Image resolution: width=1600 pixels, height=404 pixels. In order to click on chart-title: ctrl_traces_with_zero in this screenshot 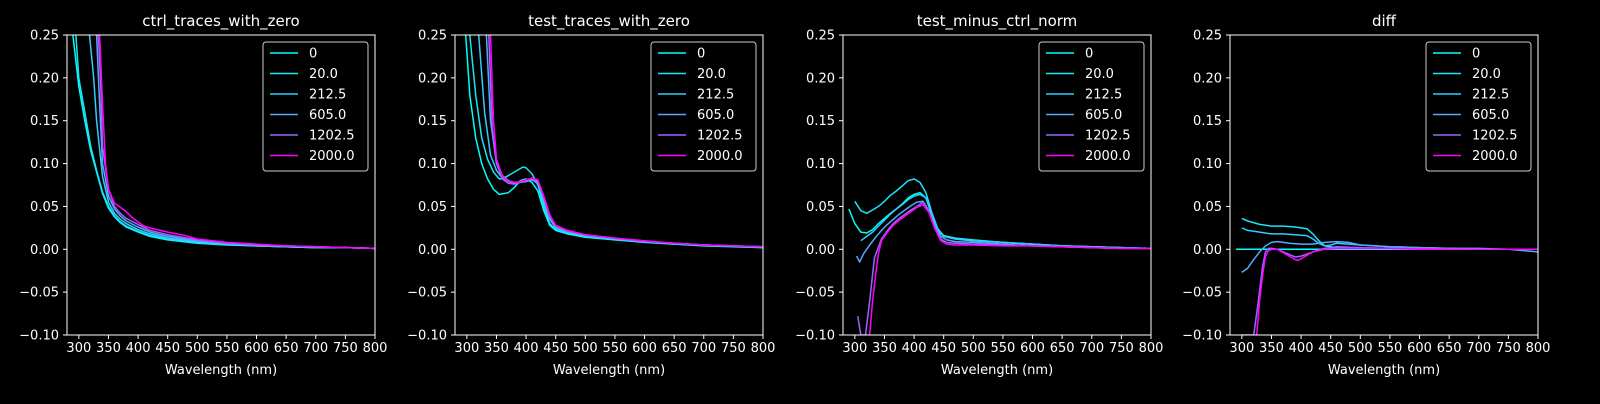, I will do `click(220, 21)`.